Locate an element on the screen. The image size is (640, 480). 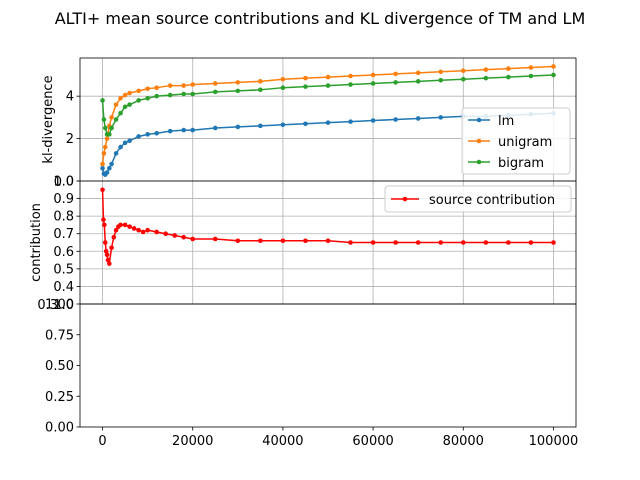
y-tick-label: 0.7 is located at coordinates (63, 234).